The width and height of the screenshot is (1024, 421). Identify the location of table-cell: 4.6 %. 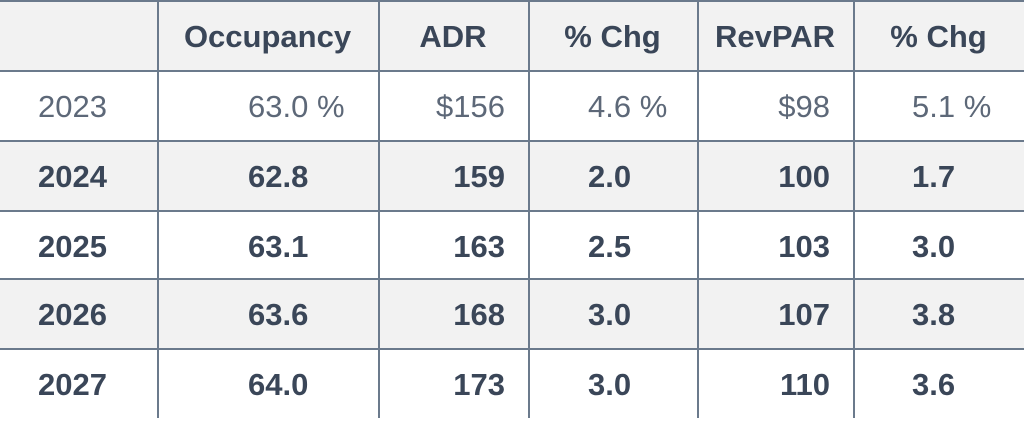
(628, 106).